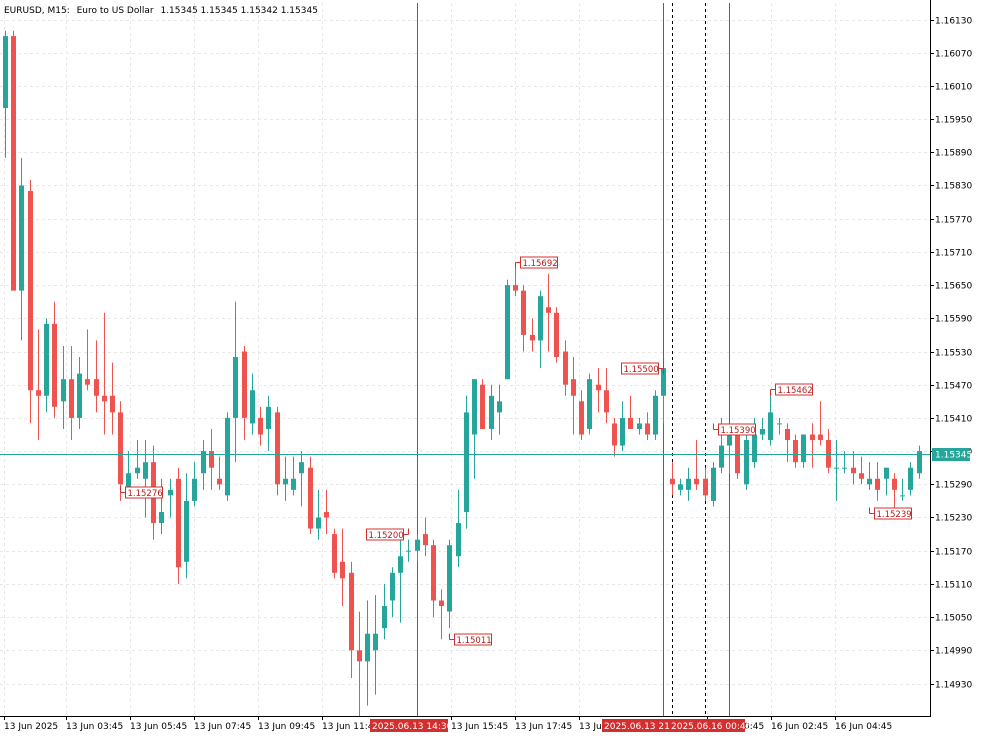 The height and width of the screenshot is (741, 983). Describe the element at coordinates (799, 727) in the screenshot. I see `time-axis-label: 16 Jun 02:45` at that location.